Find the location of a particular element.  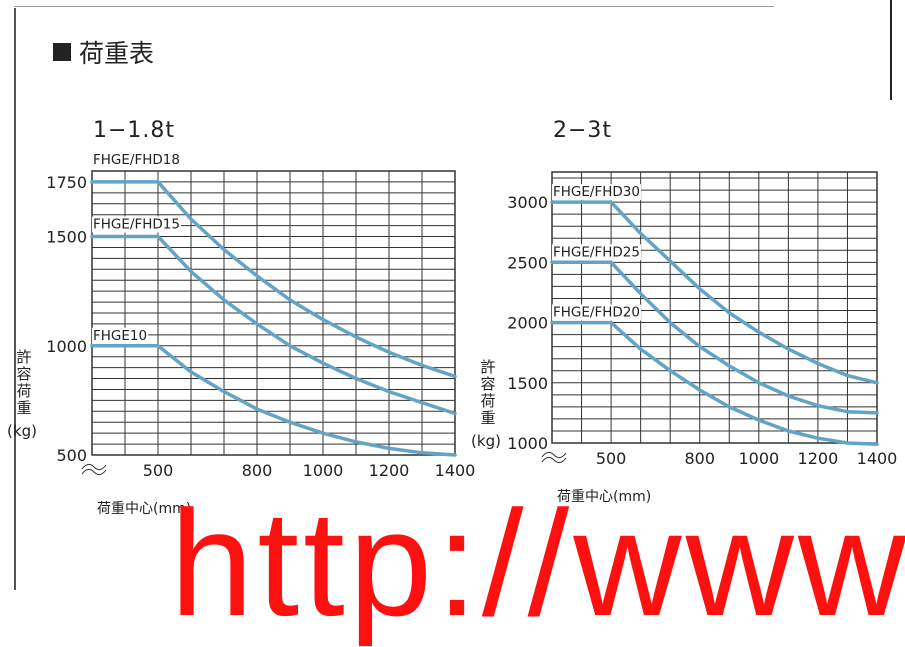

series-label: FHGE/FHD20 is located at coordinates (596, 313).